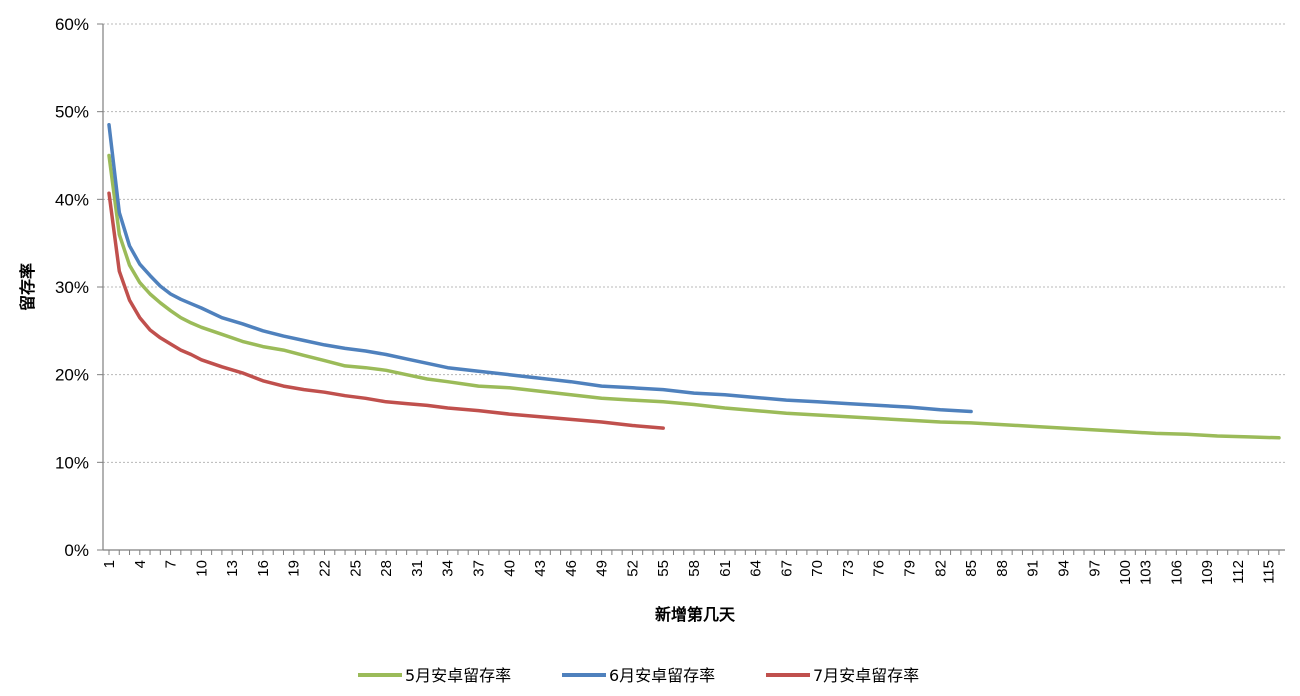 Image resolution: width=1300 pixels, height=696 pixels. What do you see at coordinates (879, 568) in the screenshot?
I see `x-tick-label: 76` at bounding box center [879, 568].